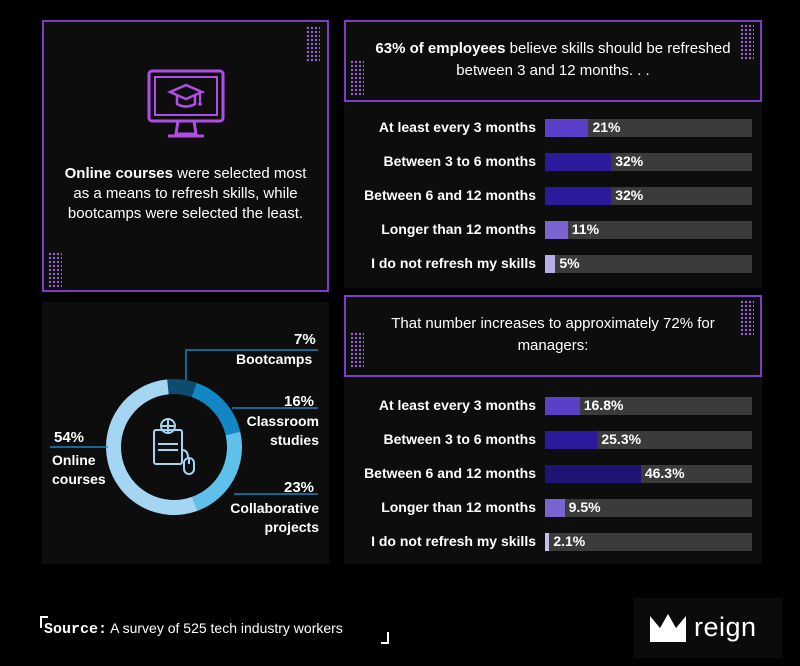  What do you see at coordinates (606, 127) in the screenshot?
I see `employees-value-label: 21%` at bounding box center [606, 127].